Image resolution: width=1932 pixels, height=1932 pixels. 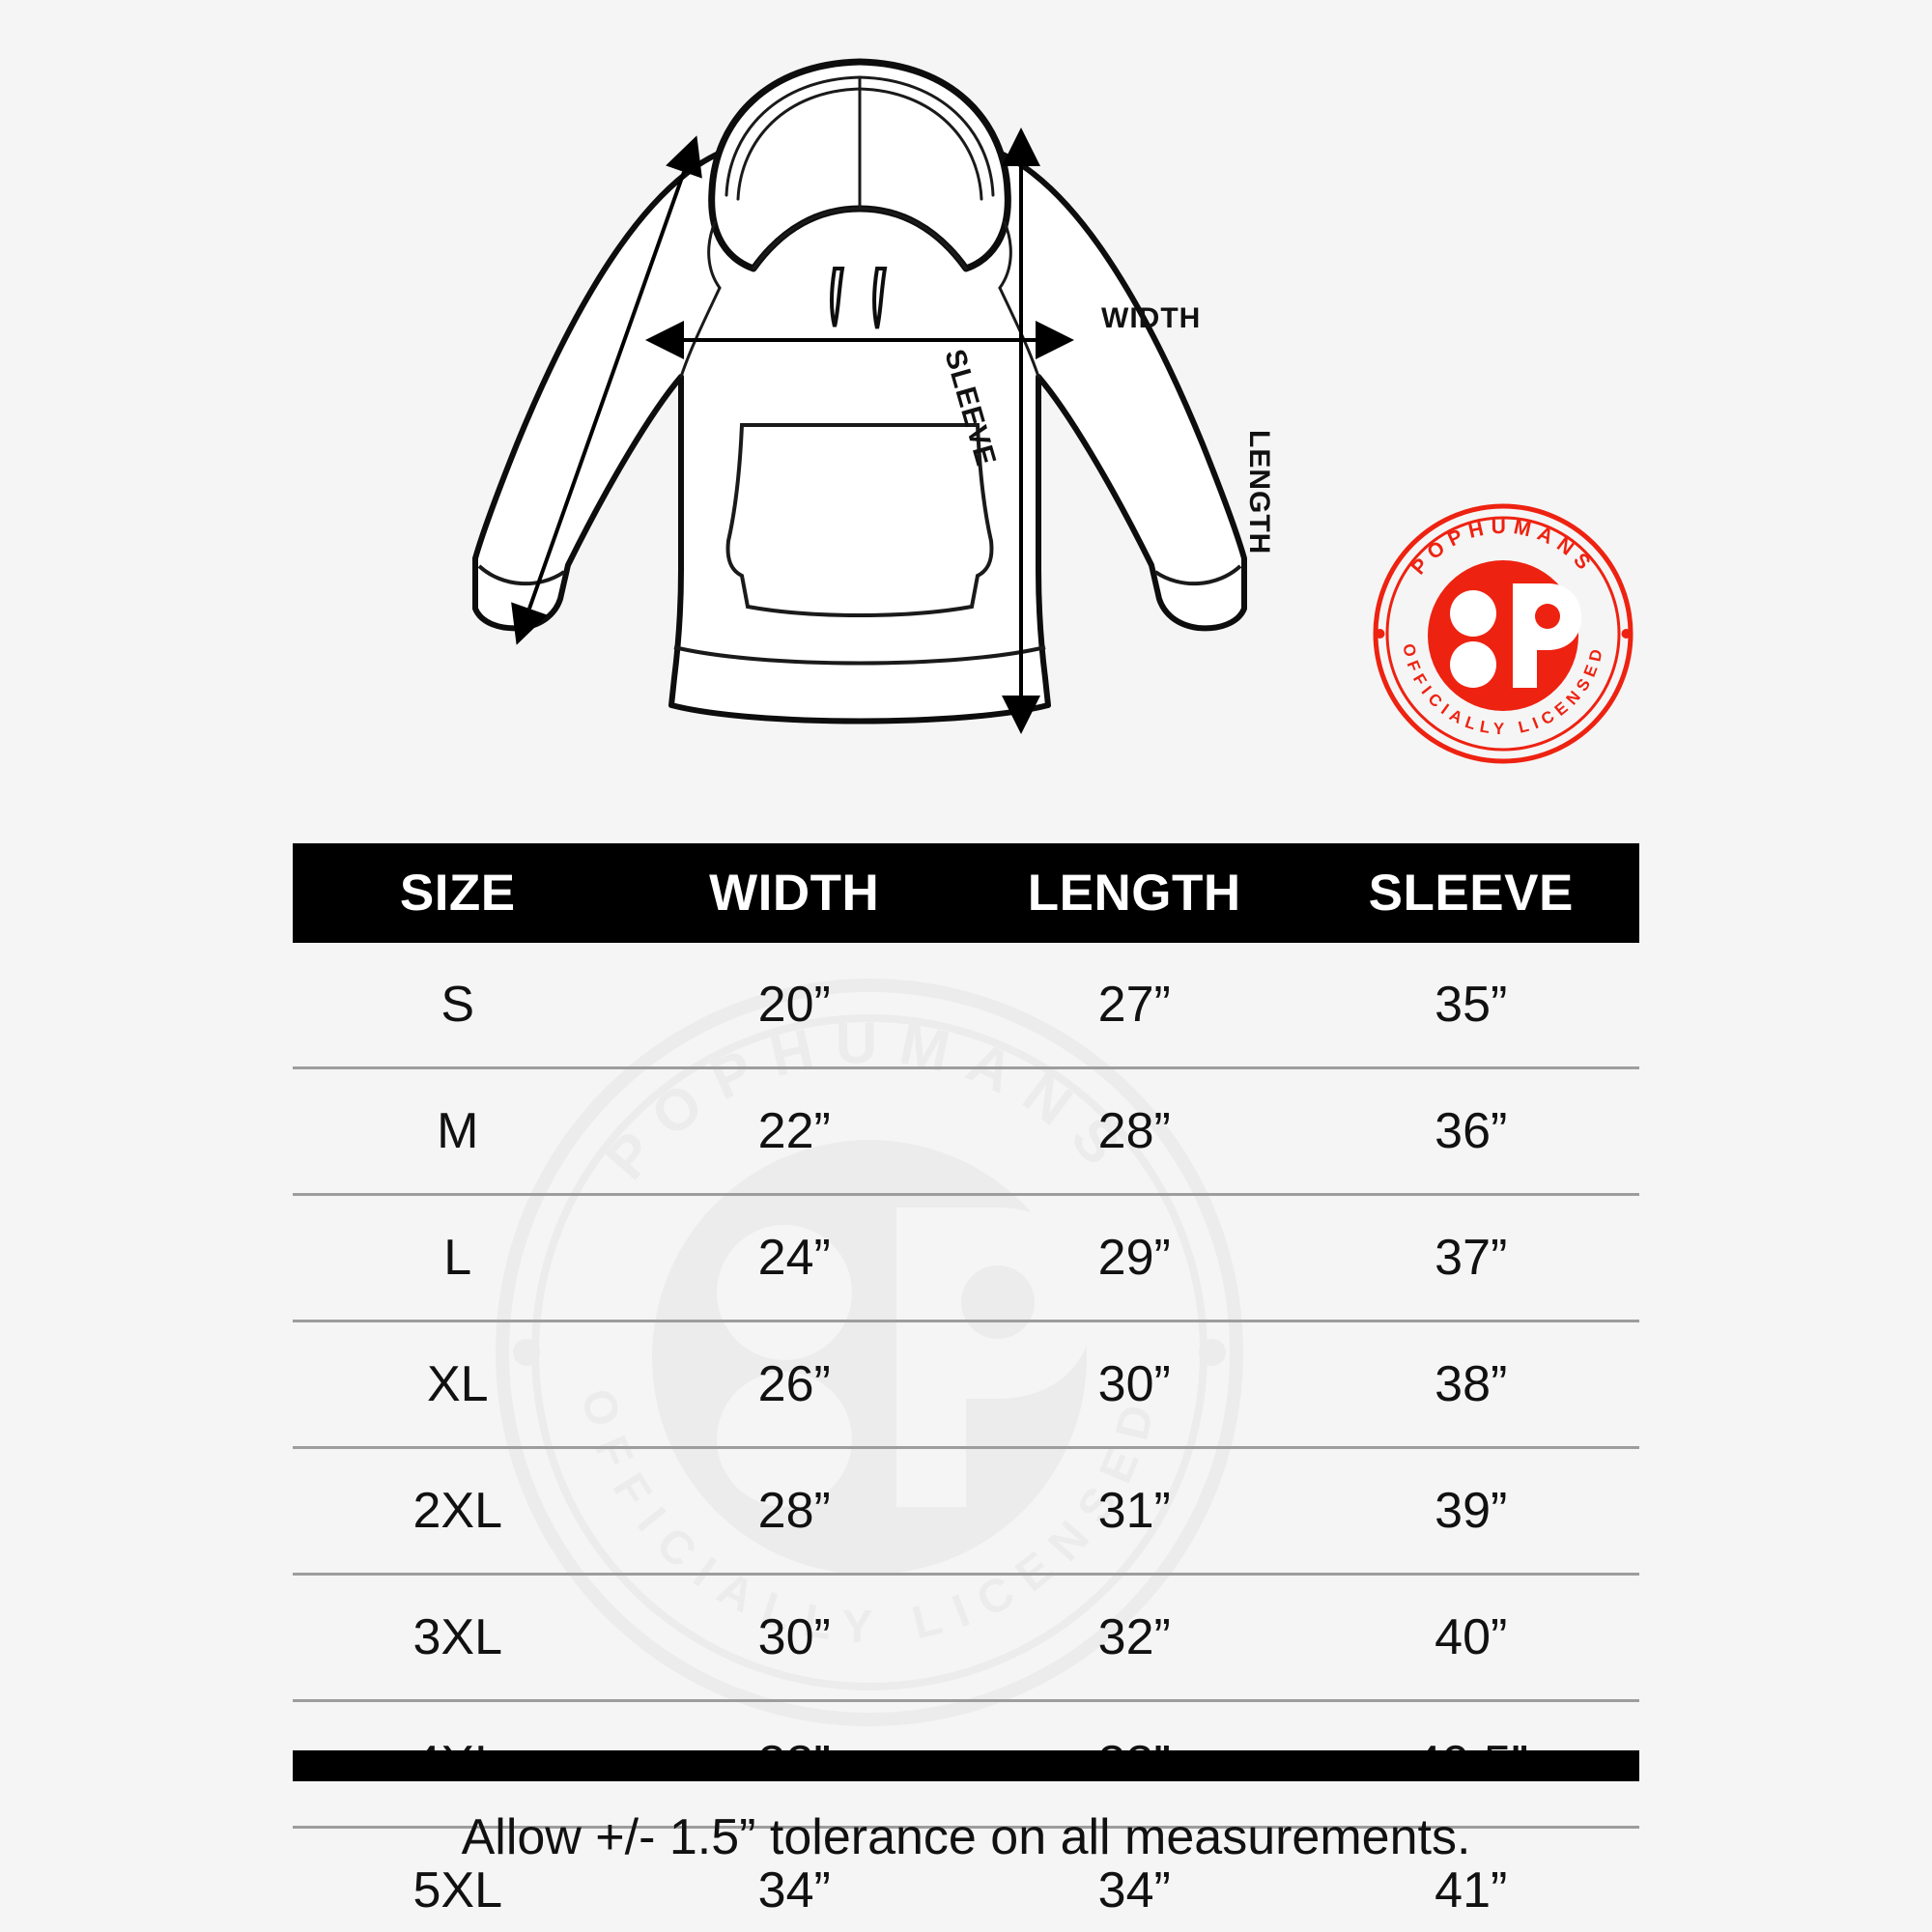 What do you see at coordinates (458, 893) in the screenshot?
I see `column-header-size: SIZE` at bounding box center [458, 893].